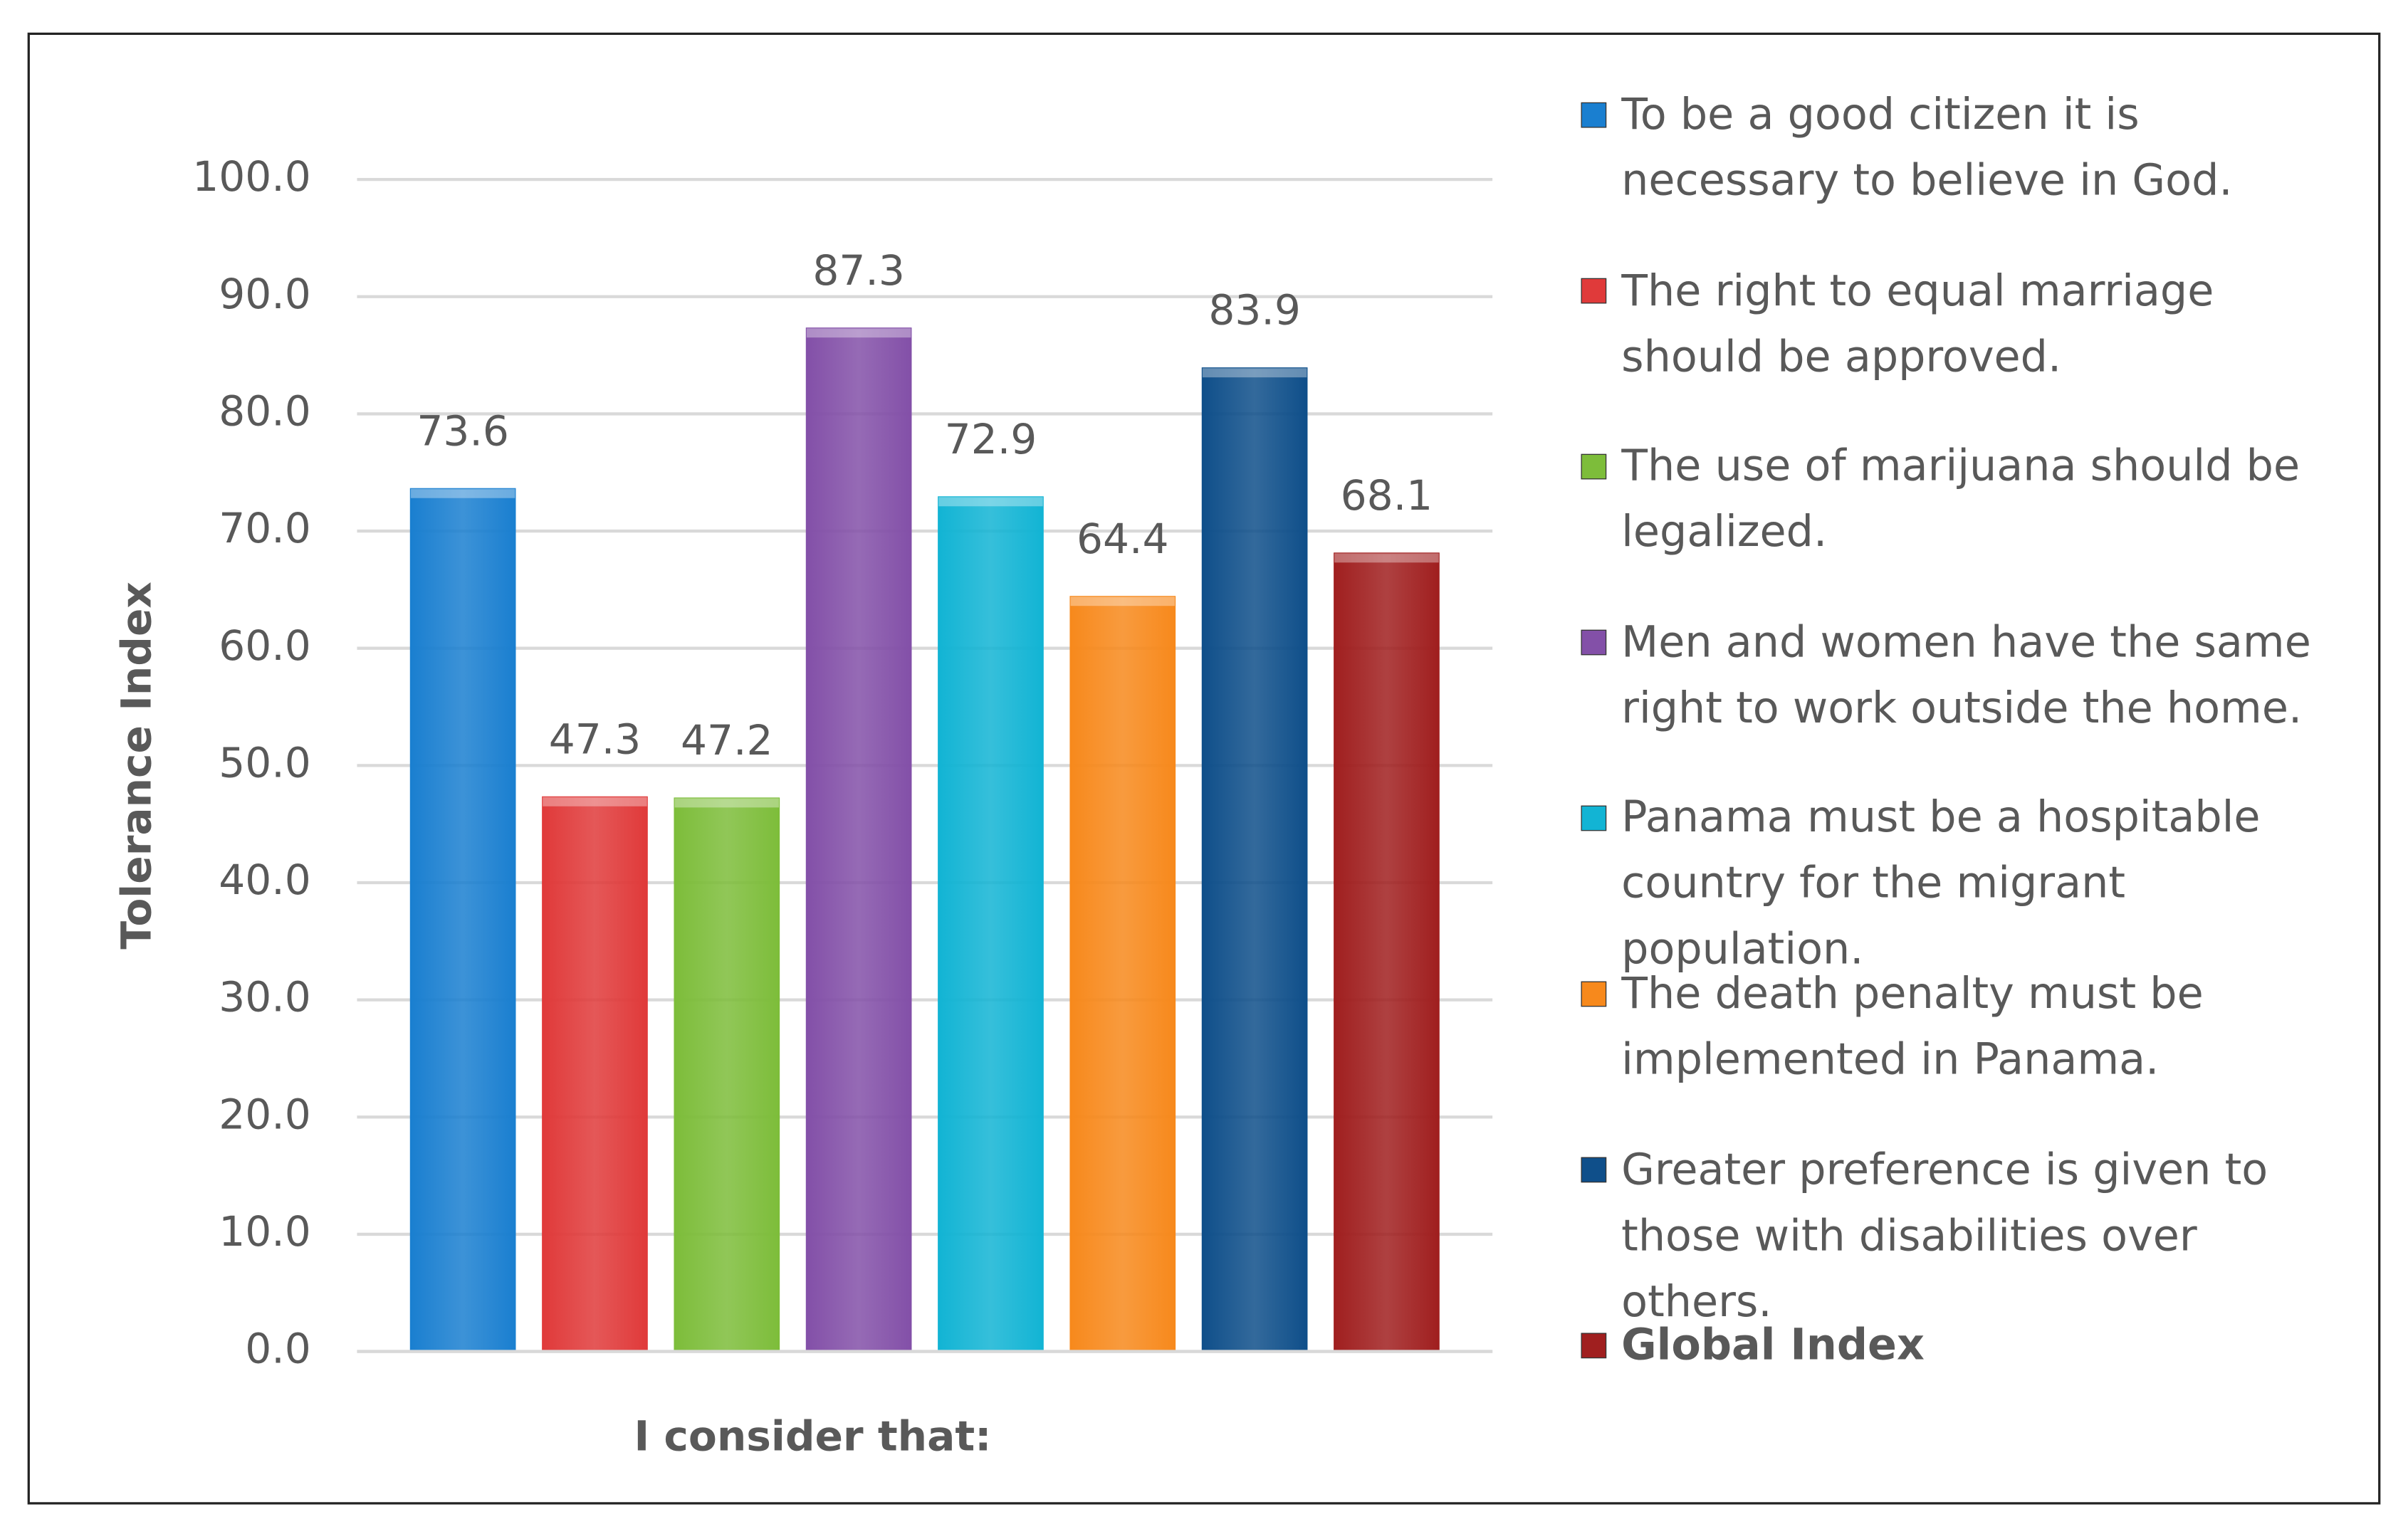 This screenshot has width=2408, height=1534. I want to click on y-axis-label: Tolerance Index, so click(136, 766).